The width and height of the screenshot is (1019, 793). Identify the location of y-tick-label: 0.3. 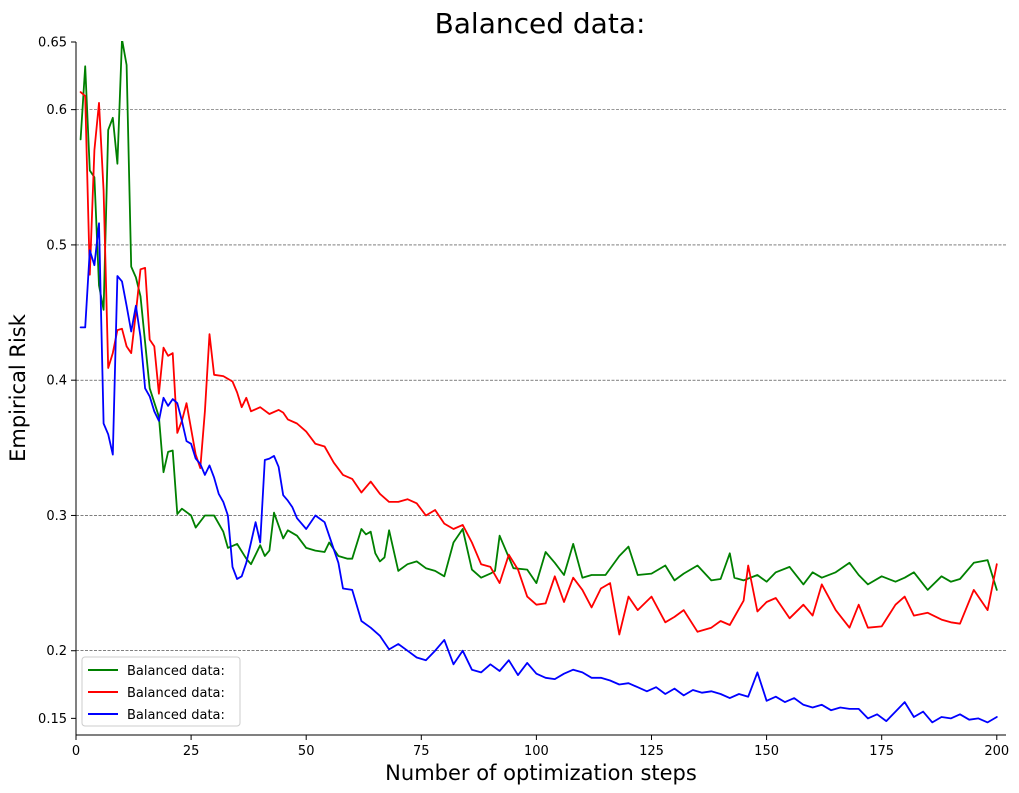
(56, 516).